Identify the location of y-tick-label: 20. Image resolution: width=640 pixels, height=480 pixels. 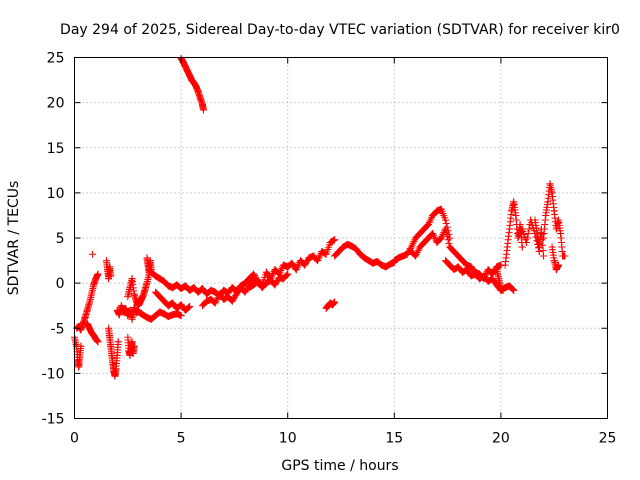
(56, 104).